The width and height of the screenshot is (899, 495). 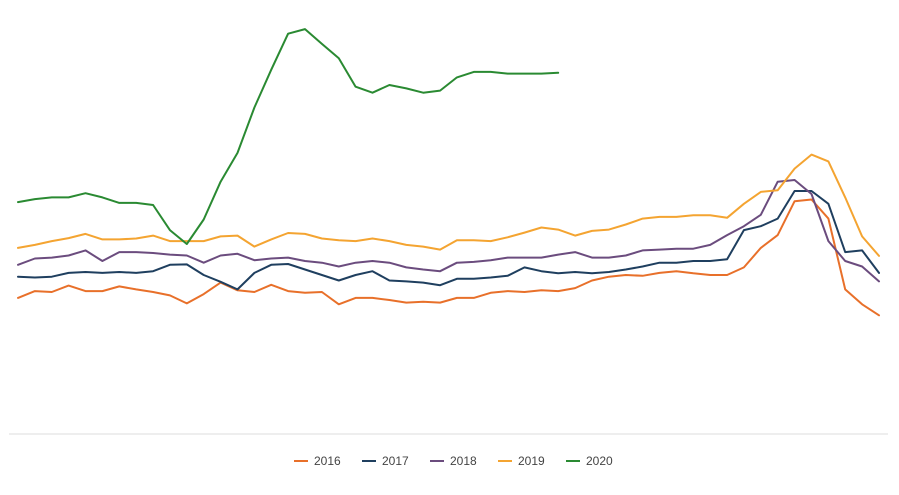 I want to click on legend-item-2016: 2016, so click(x=317, y=461).